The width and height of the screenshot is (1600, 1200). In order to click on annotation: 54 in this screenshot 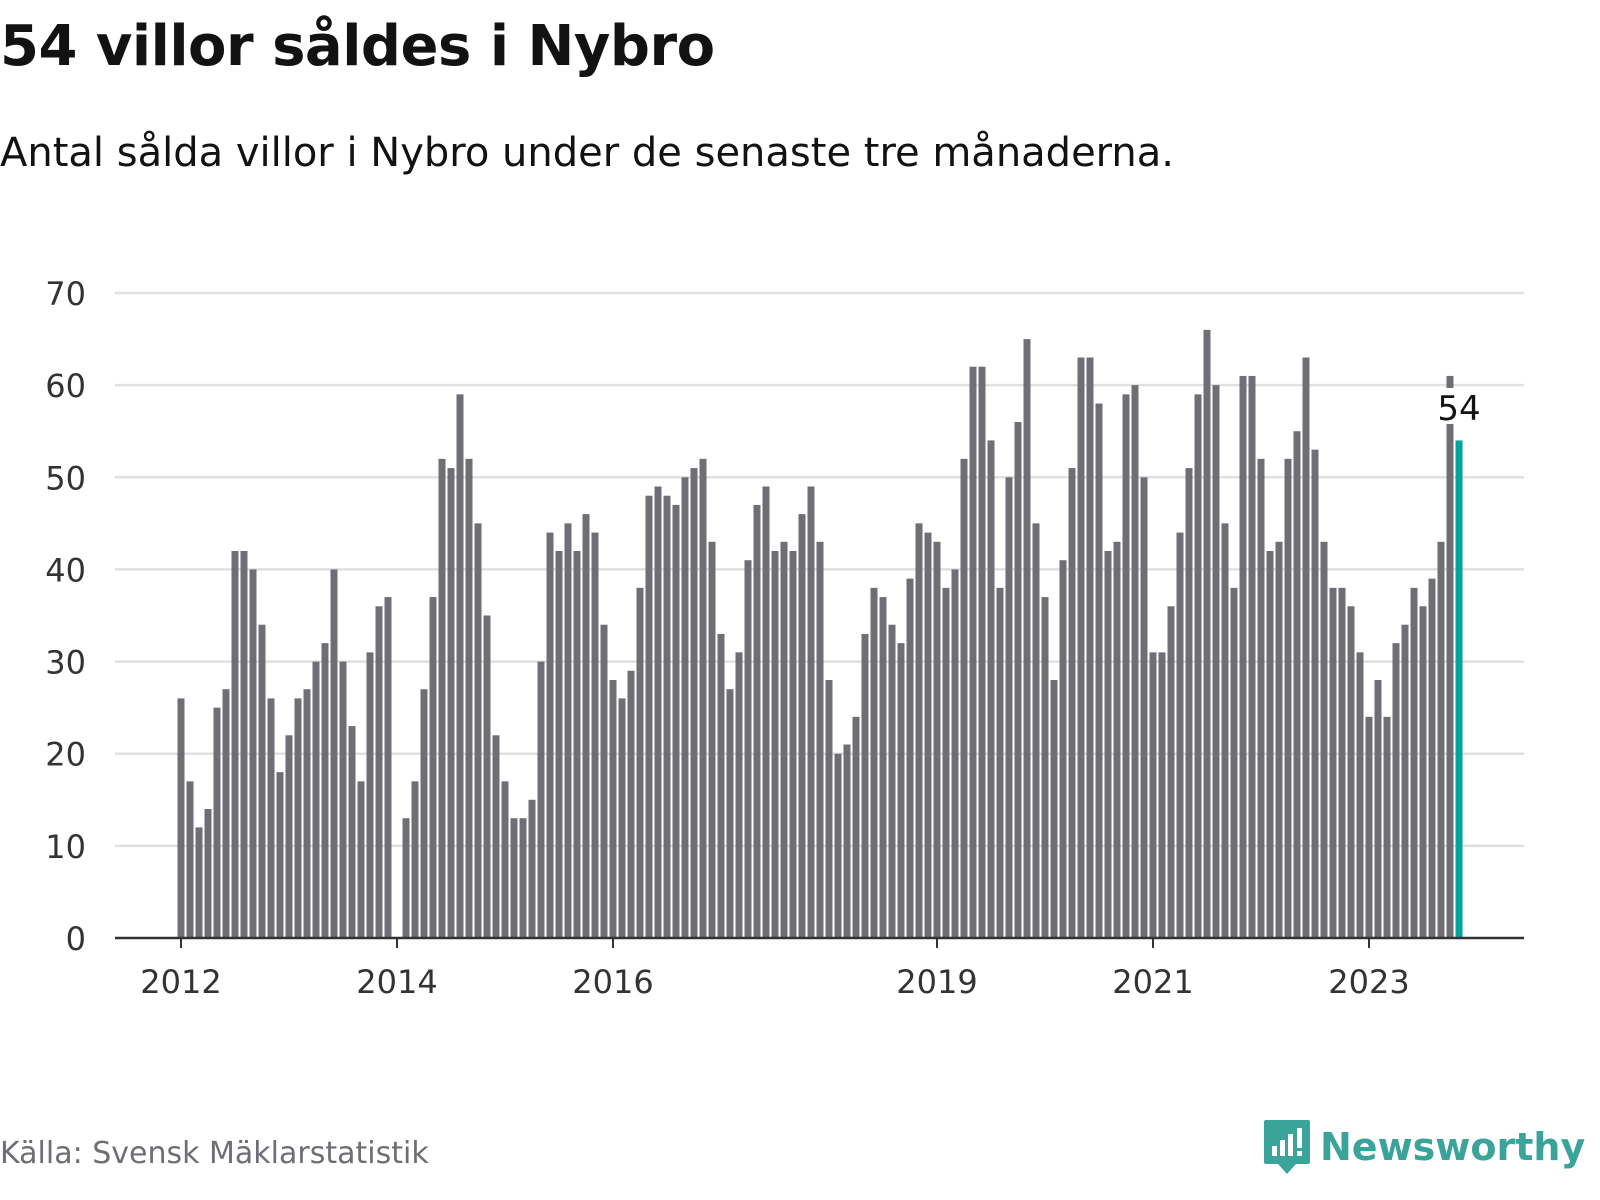, I will do `click(1459, 408)`.